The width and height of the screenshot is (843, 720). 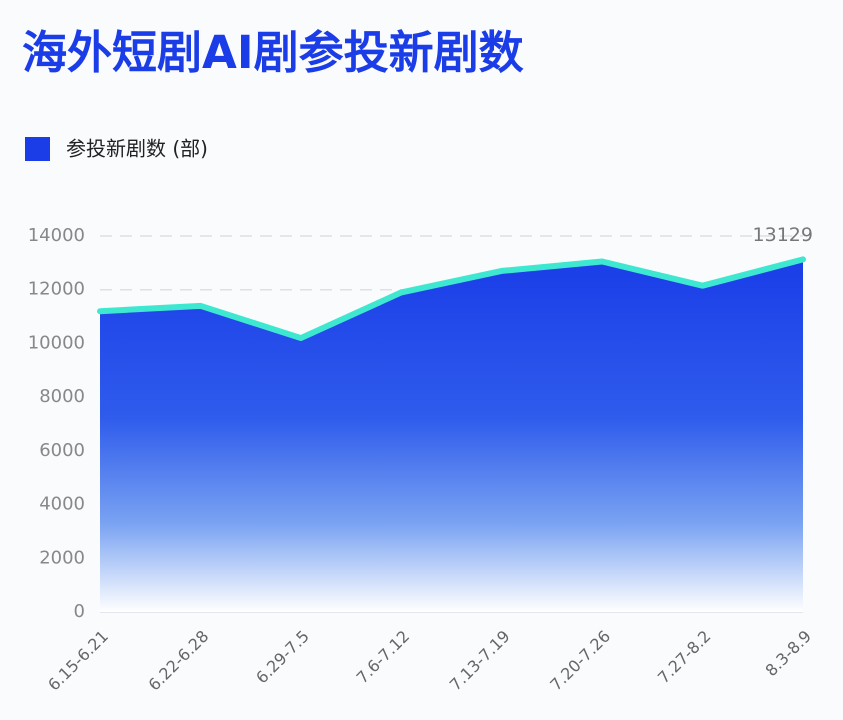 I want to click on value-label: 13129, so click(x=783, y=235).